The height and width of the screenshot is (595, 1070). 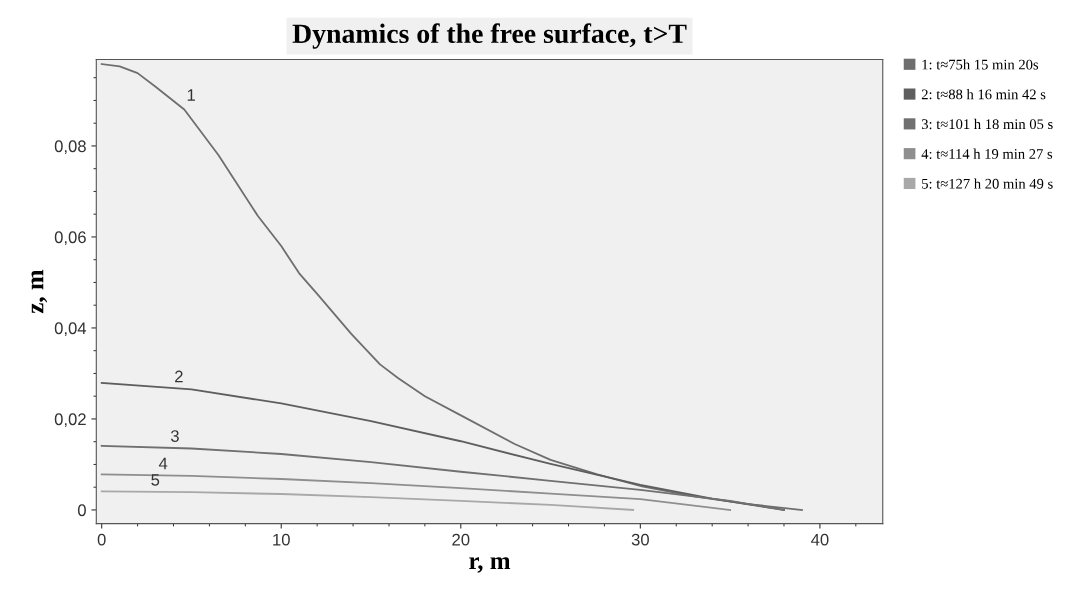 What do you see at coordinates (191, 95) in the screenshot?
I see `annotation: 1` at bounding box center [191, 95].